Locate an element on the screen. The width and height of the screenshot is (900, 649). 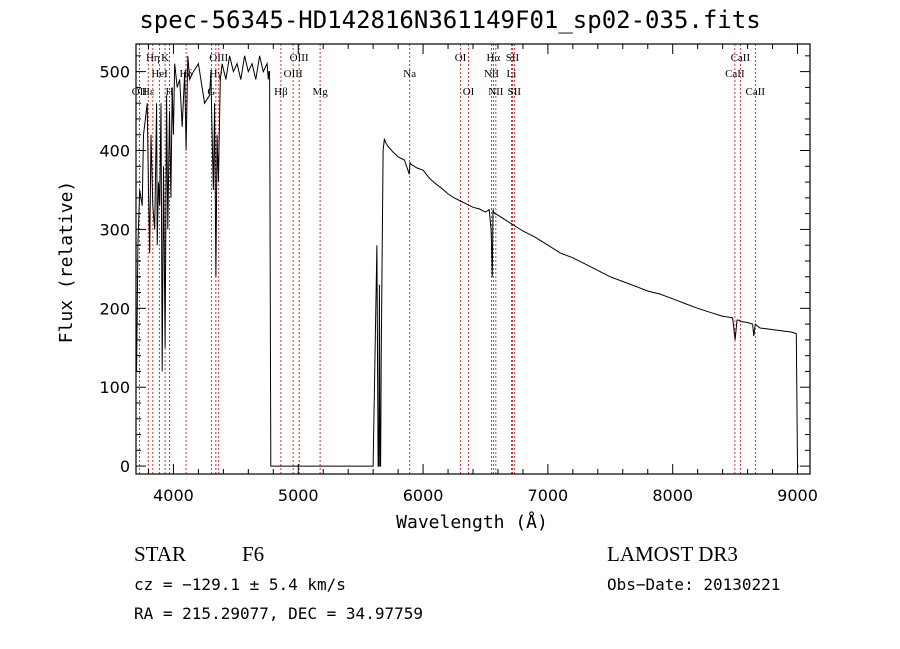
y-tick-label: 100 is located at coordinates (114, 387).